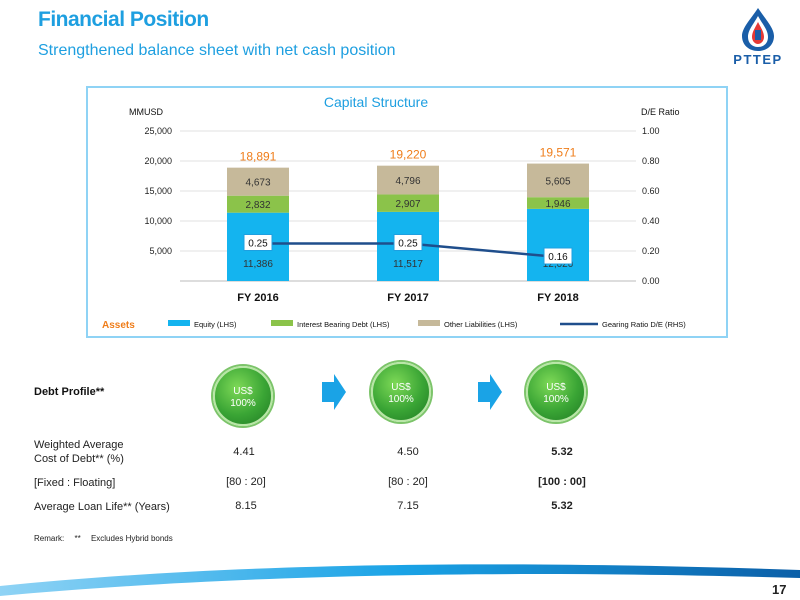 The image size is (800, 600). What do you see at coordinates (160, 251) in the screenshot?
I see `y-tick-label: 5,000` at bounding box center [160, 251].